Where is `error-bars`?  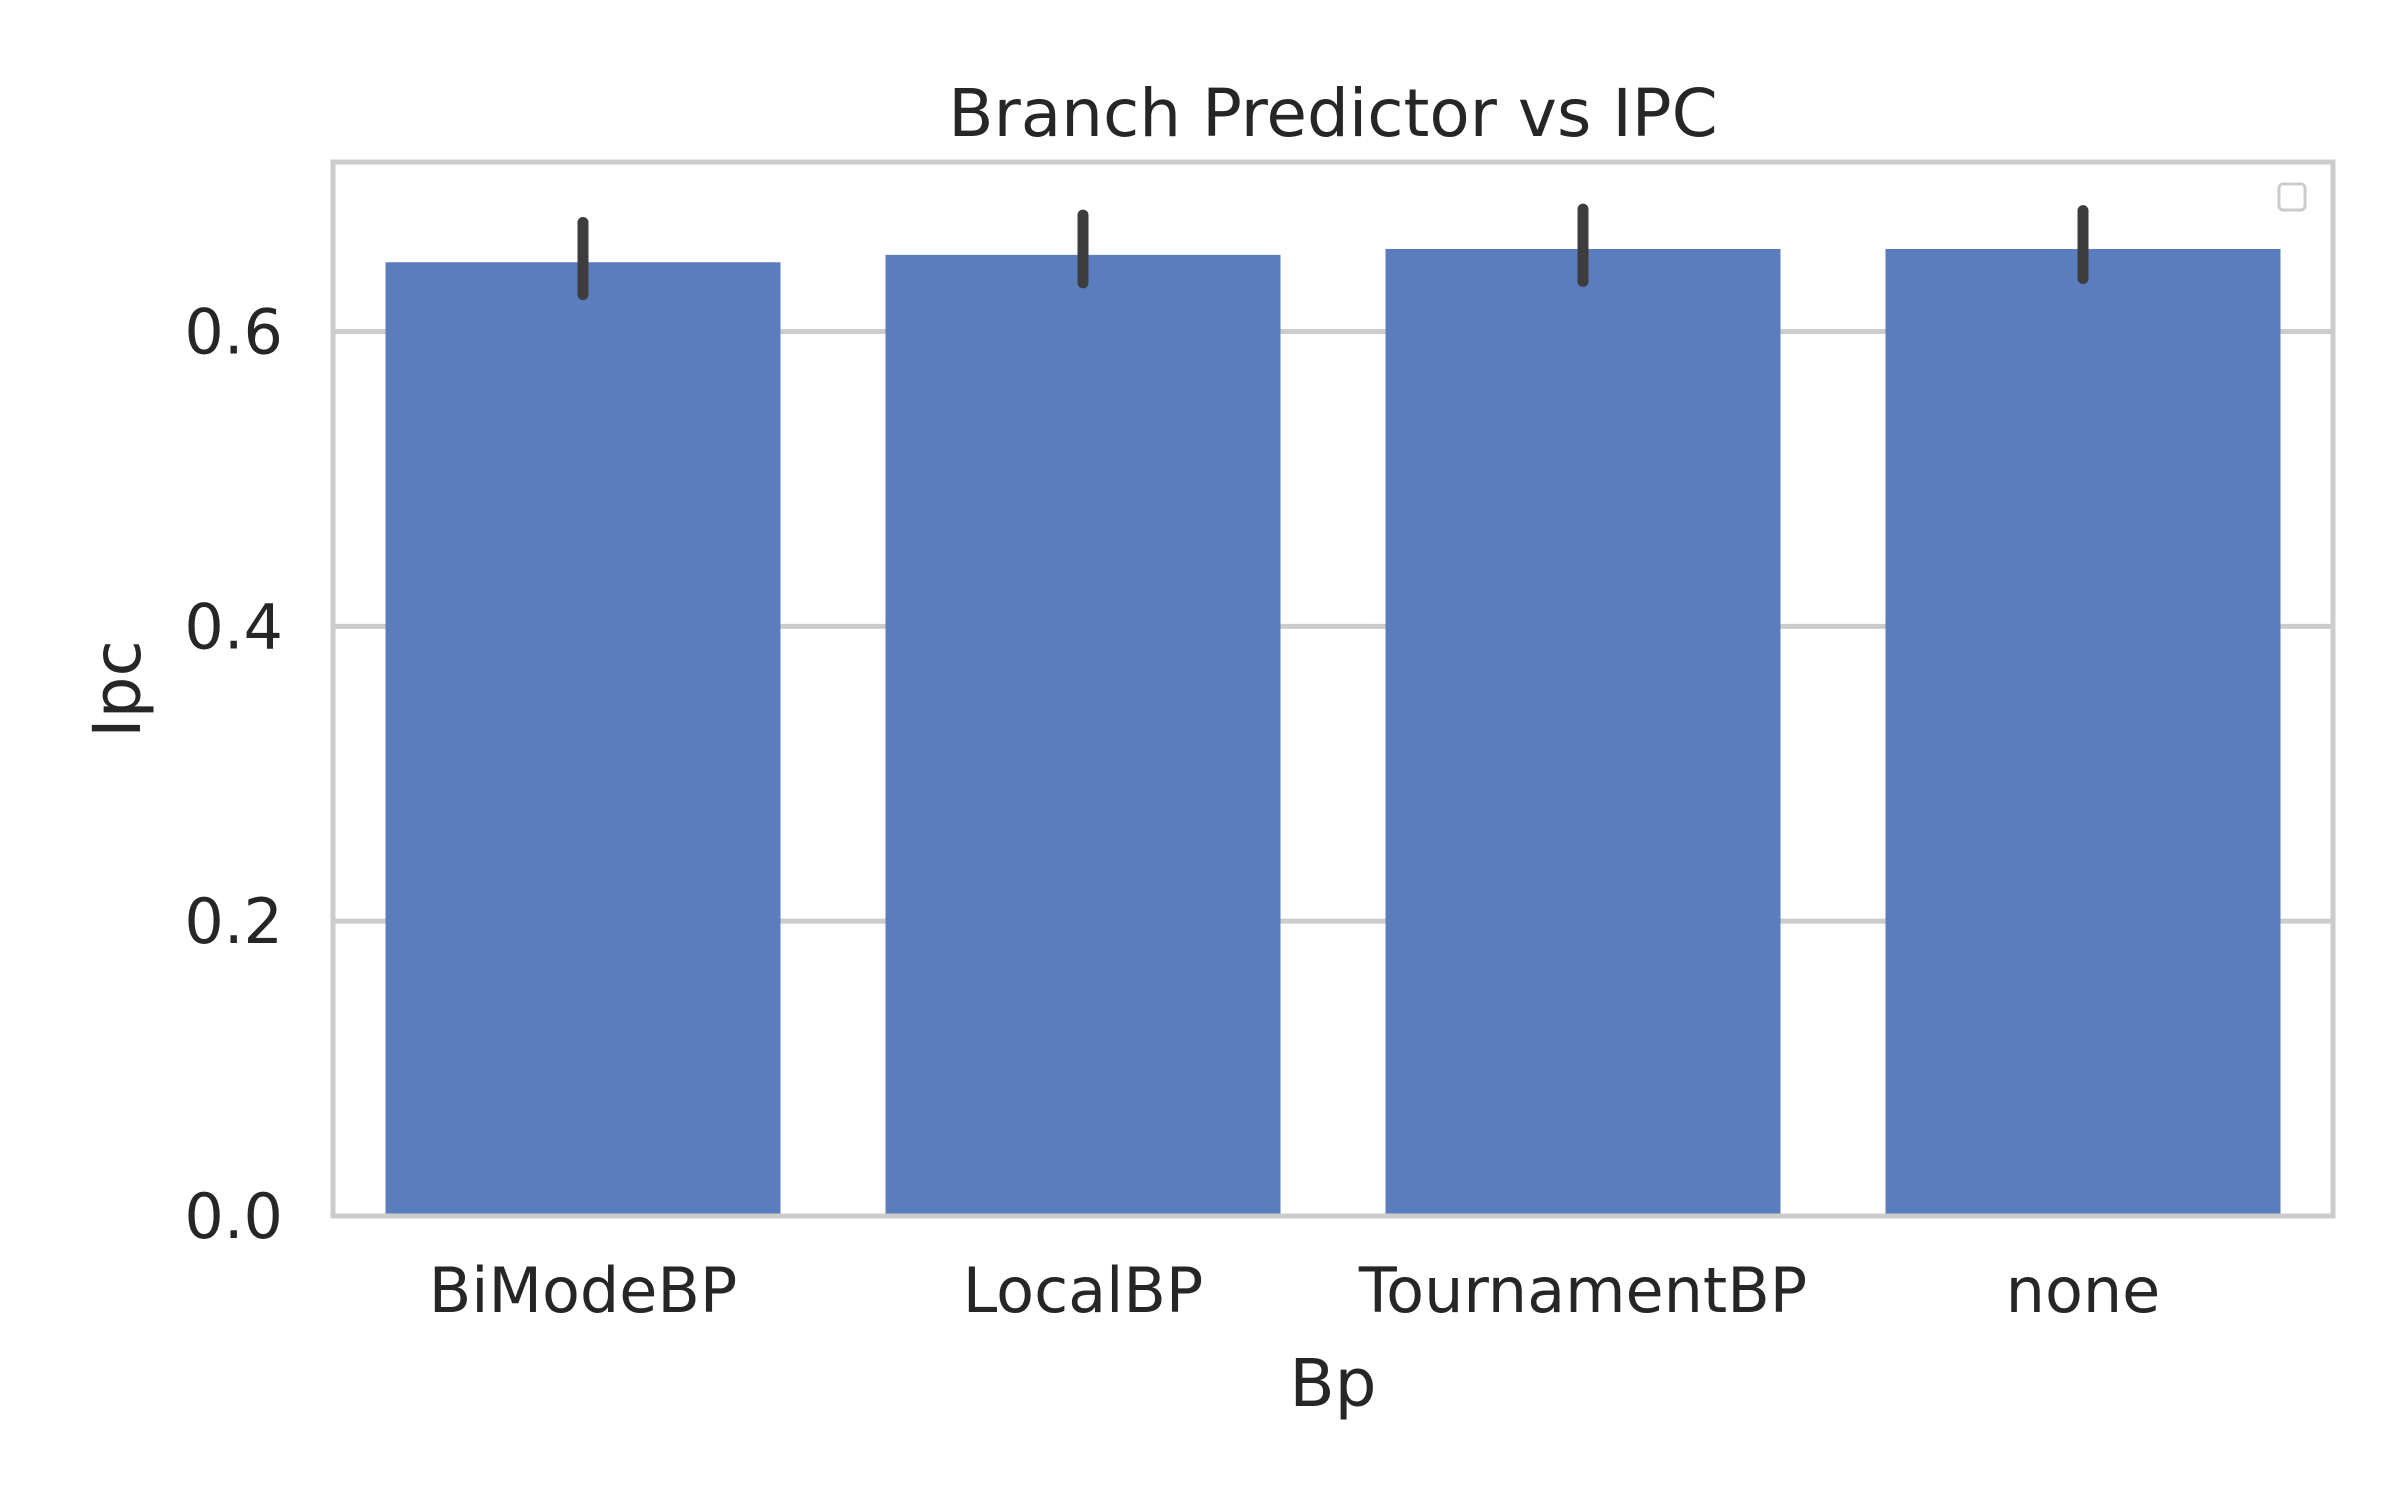
error-bars is located at coordinates (1333, 252).